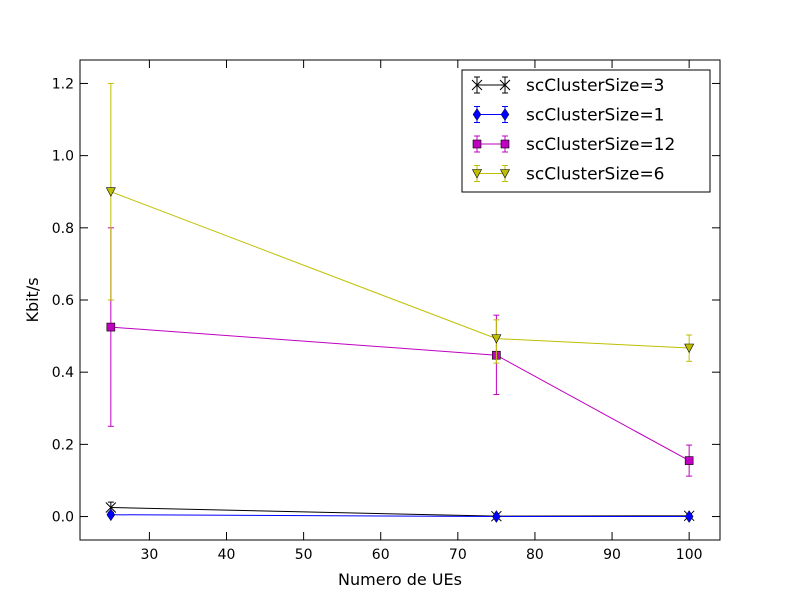  I want to click on x-axis-label: Numero de UEs, so click(400, 579).